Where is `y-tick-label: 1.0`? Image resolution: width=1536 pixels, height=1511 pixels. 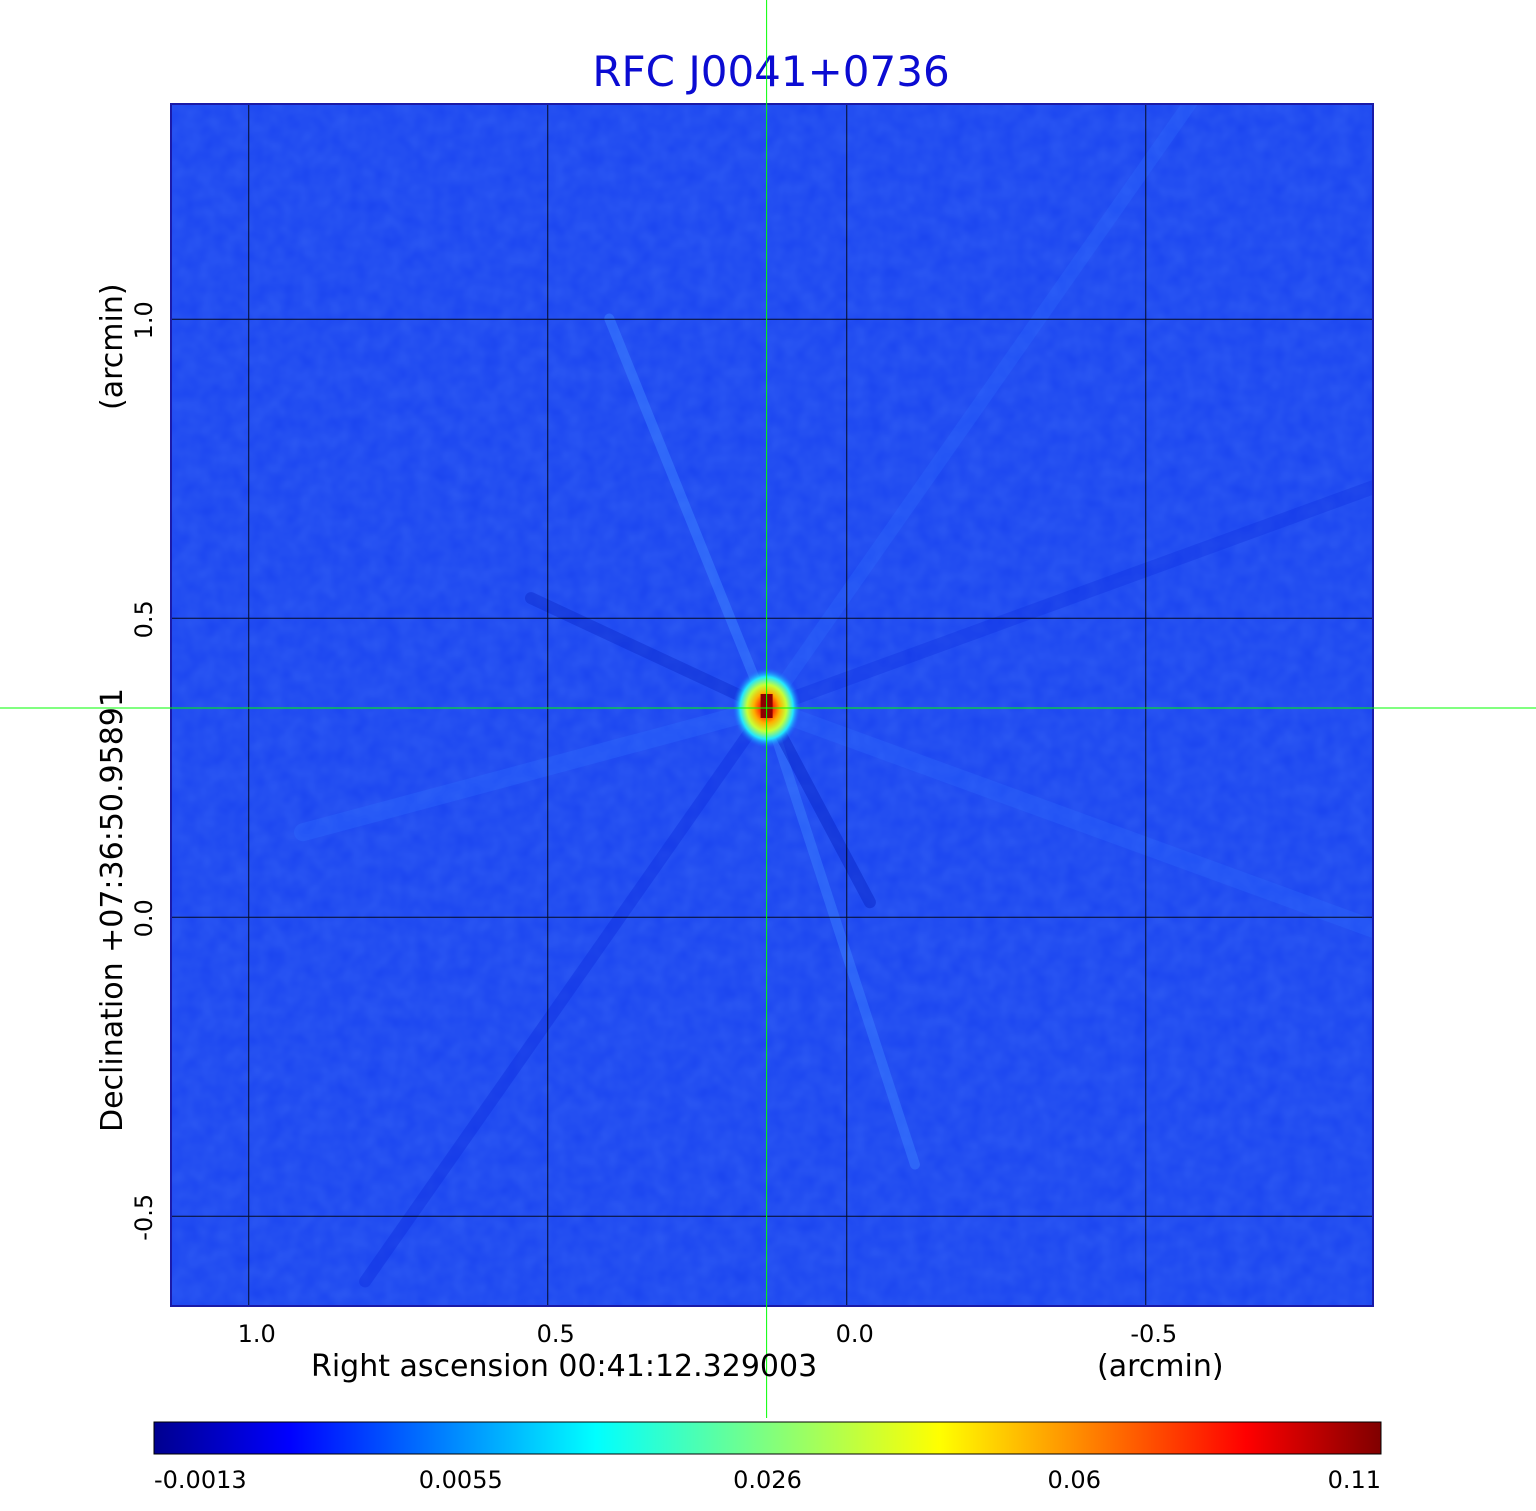 y-tick-label: 1.0 is located at coordinates (144, 320).